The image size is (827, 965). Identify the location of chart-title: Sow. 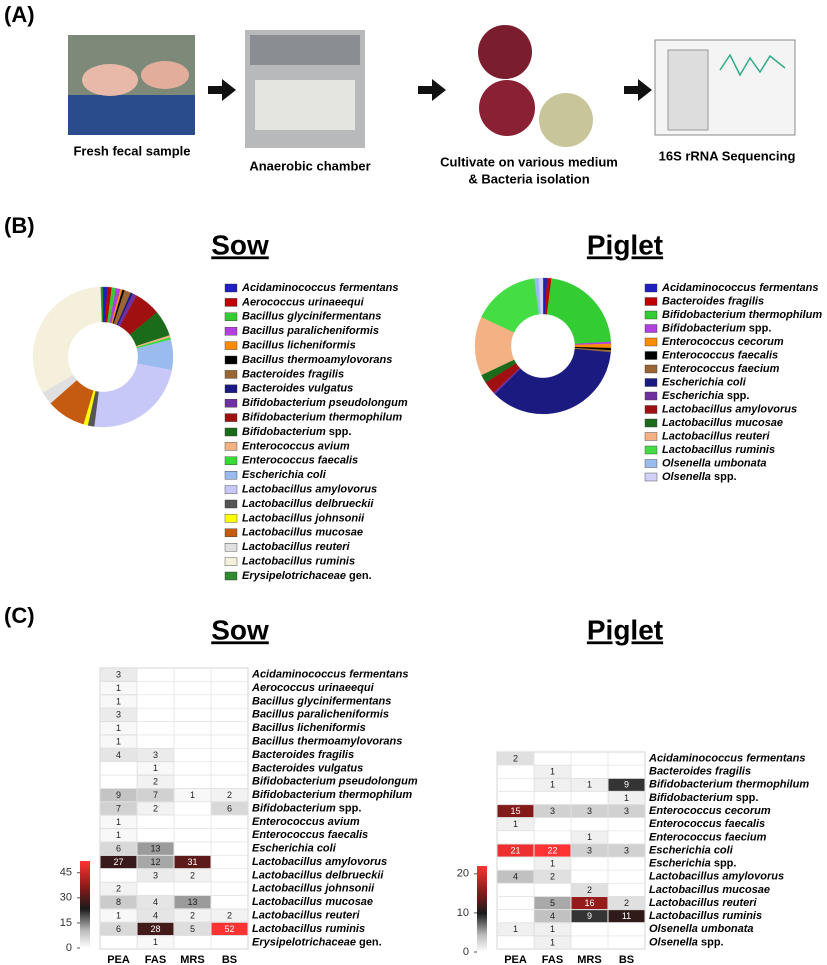
(240, 244).